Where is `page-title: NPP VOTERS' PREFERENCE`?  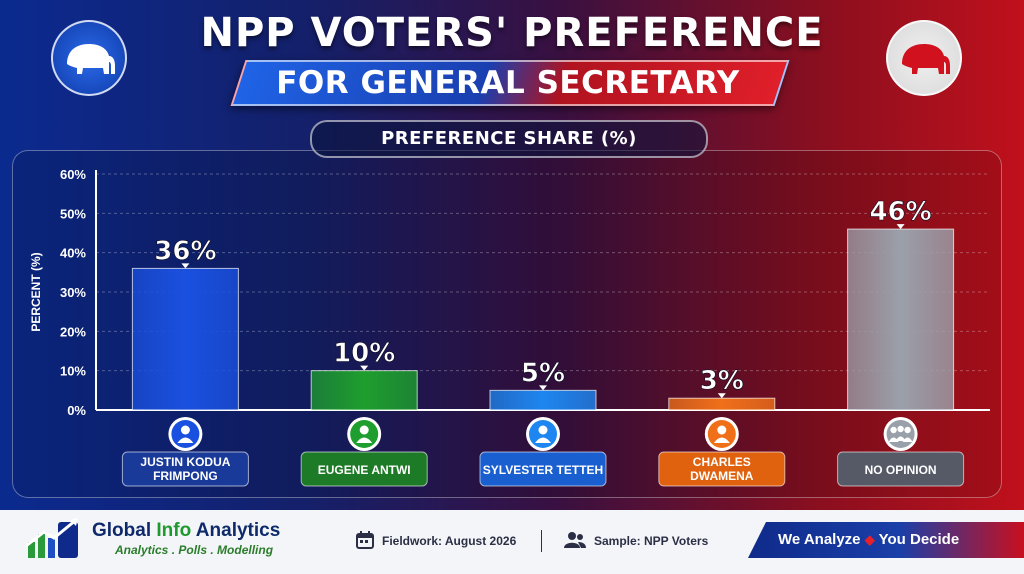
page-title: NPP VOTERS' PREFERENCE is located at coordinates (512, 33).